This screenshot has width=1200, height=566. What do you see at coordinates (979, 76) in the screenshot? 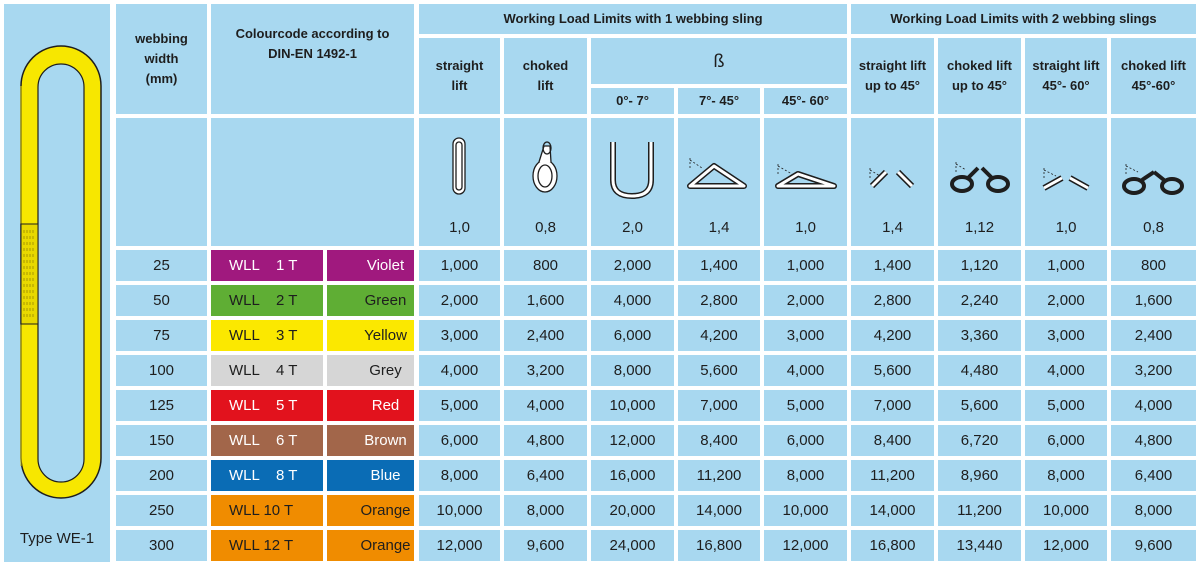
I see `header-choked-45: choked lift up to 45°` at bounding box center [979, 76].